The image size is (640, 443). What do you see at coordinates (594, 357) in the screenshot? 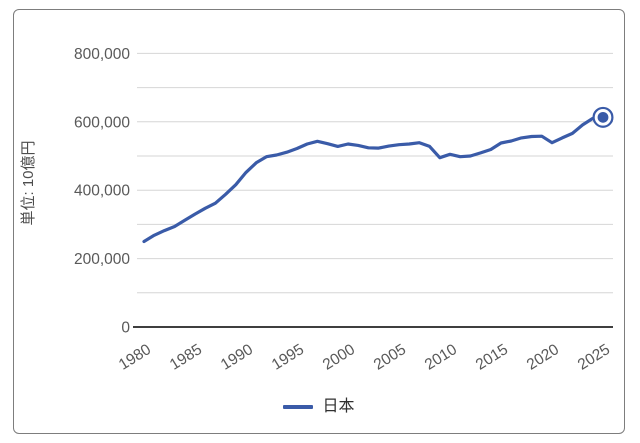
I see `x-tick-label: 2025` at bounding box center [594, 357].